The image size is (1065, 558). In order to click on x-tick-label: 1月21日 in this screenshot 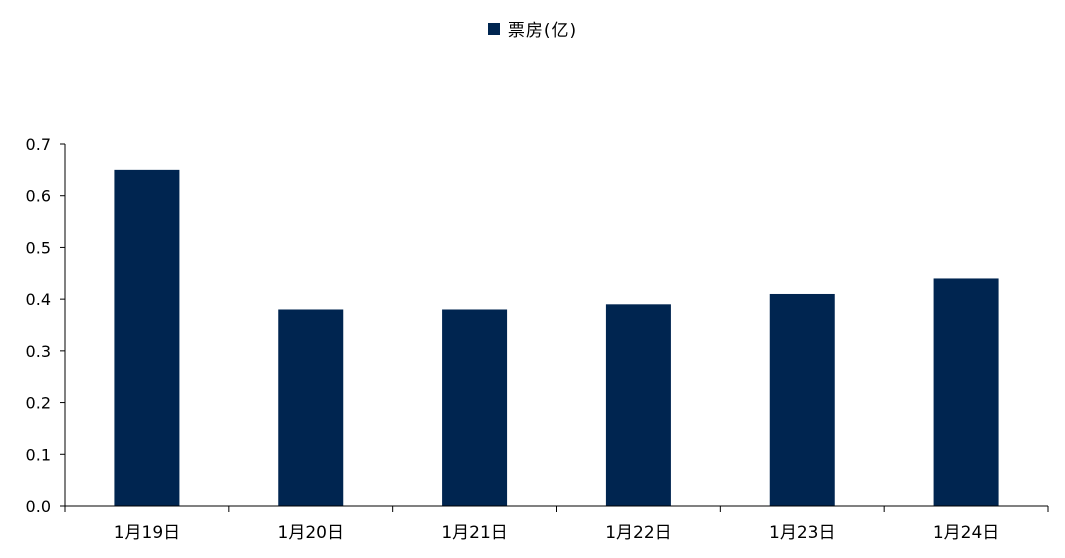, I will do `click(474, 533)`.